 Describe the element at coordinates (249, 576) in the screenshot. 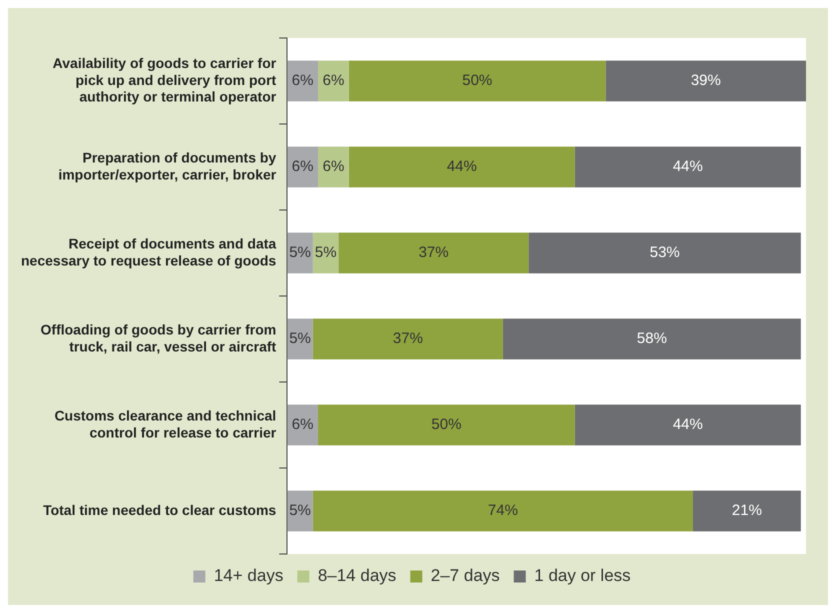

I see `legend-label: 14+ days` at that location.